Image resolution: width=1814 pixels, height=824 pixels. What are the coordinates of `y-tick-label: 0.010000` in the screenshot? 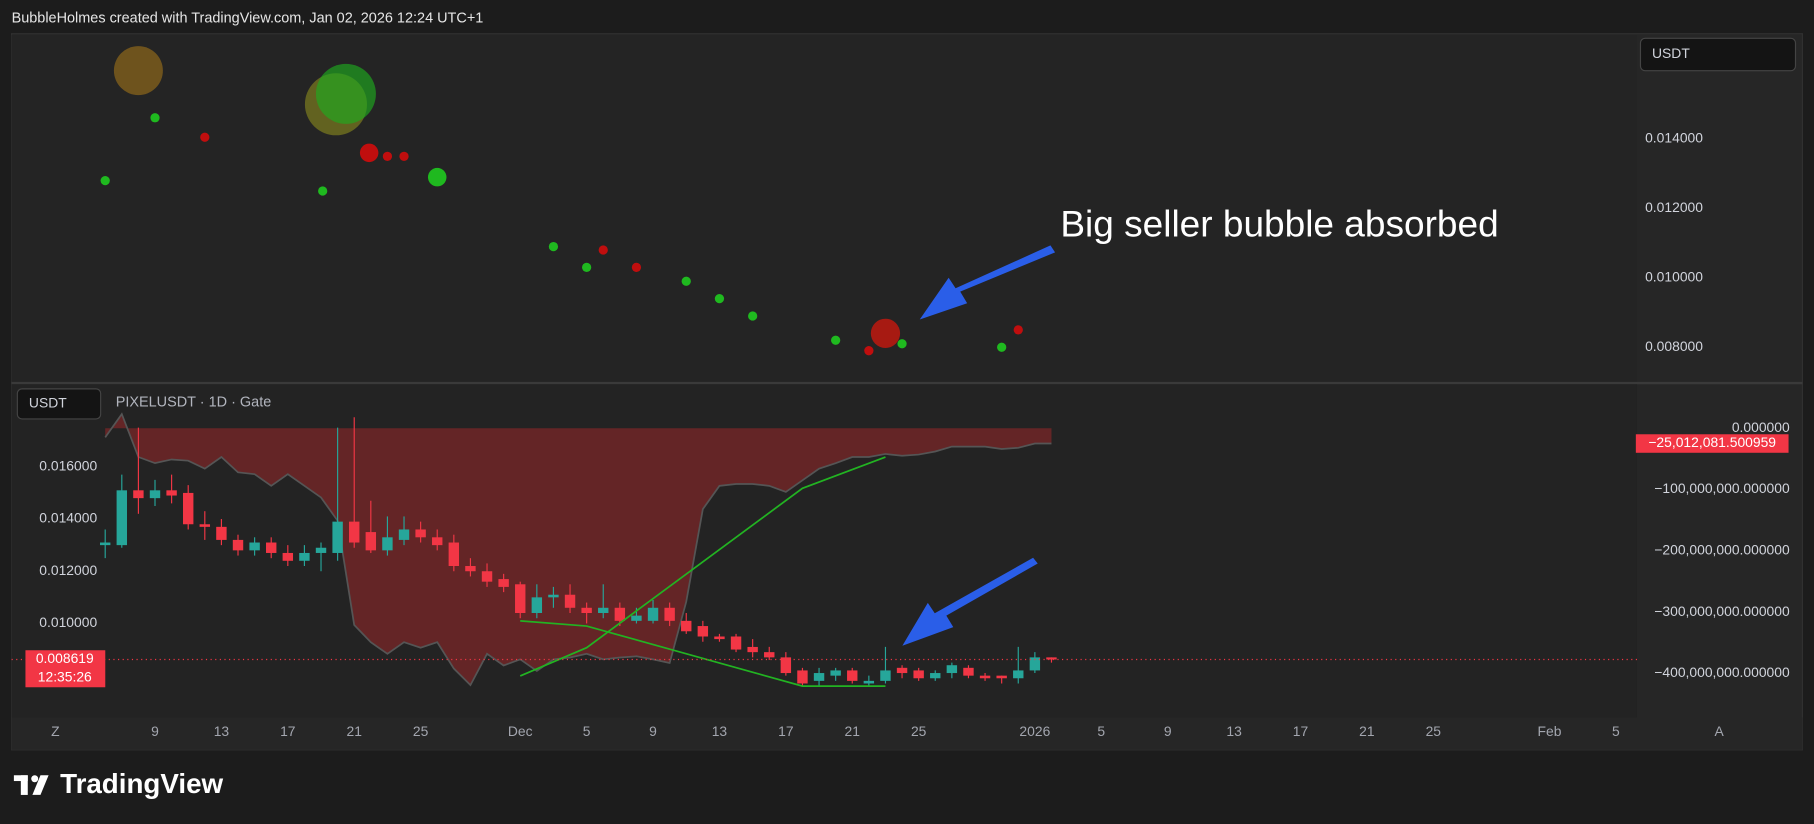 It's located at (68, 622).